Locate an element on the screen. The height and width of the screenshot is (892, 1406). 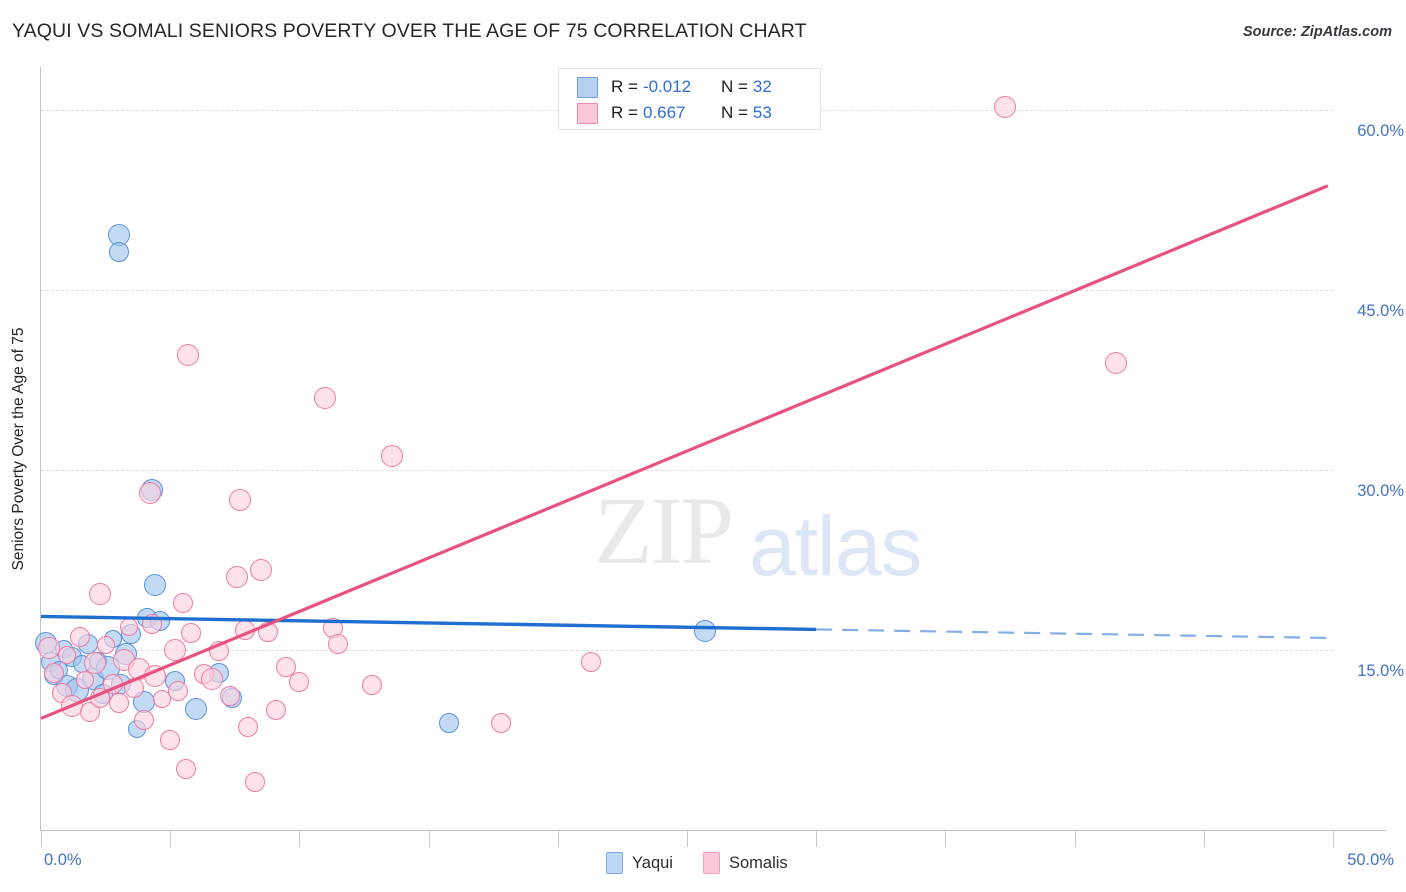
series-swatch-yaqui is located at coordinates (614, 863).